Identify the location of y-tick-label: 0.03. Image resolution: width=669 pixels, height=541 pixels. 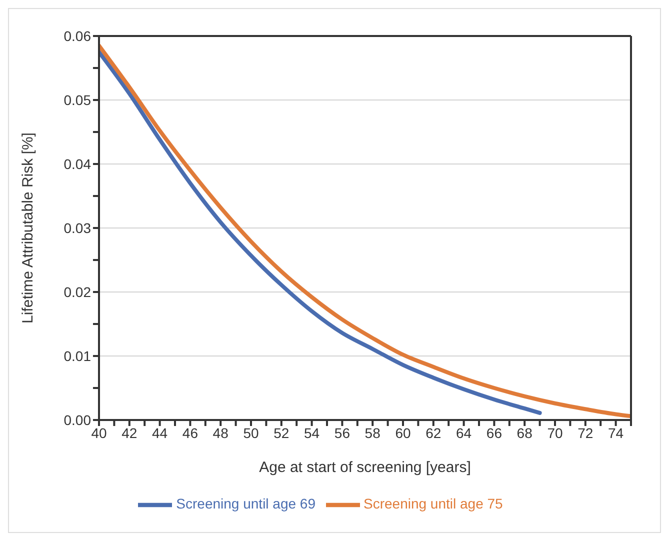
(78, 228).